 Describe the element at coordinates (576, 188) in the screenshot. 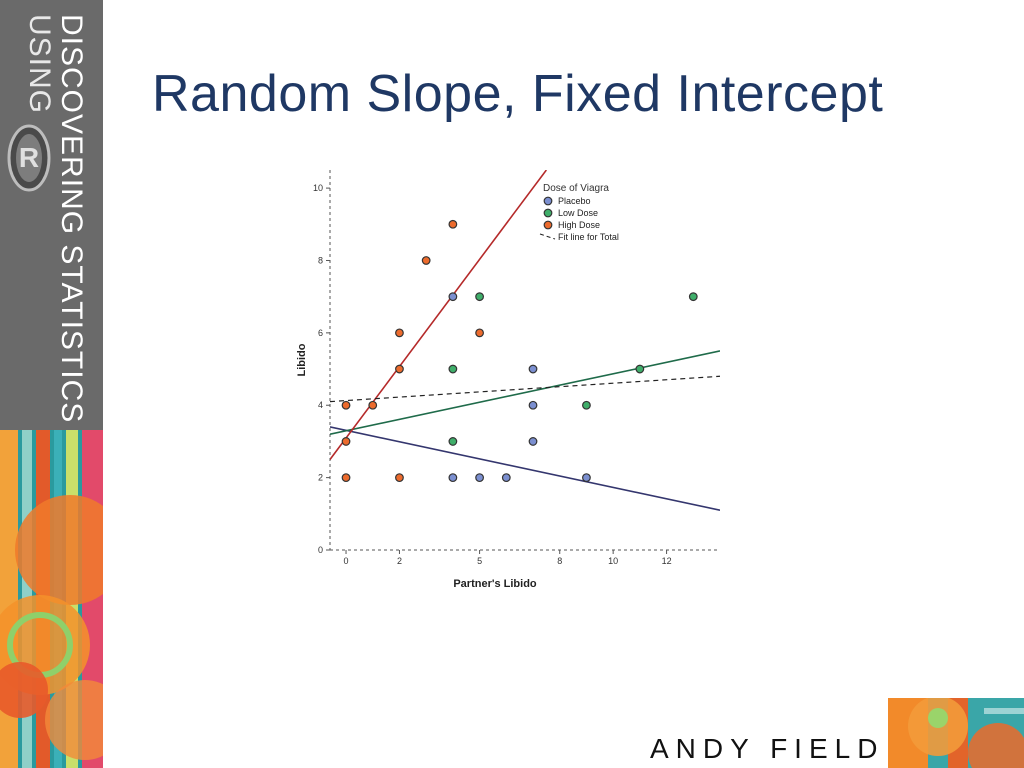

I see `legend-title: Dose of Viagra` at that location.